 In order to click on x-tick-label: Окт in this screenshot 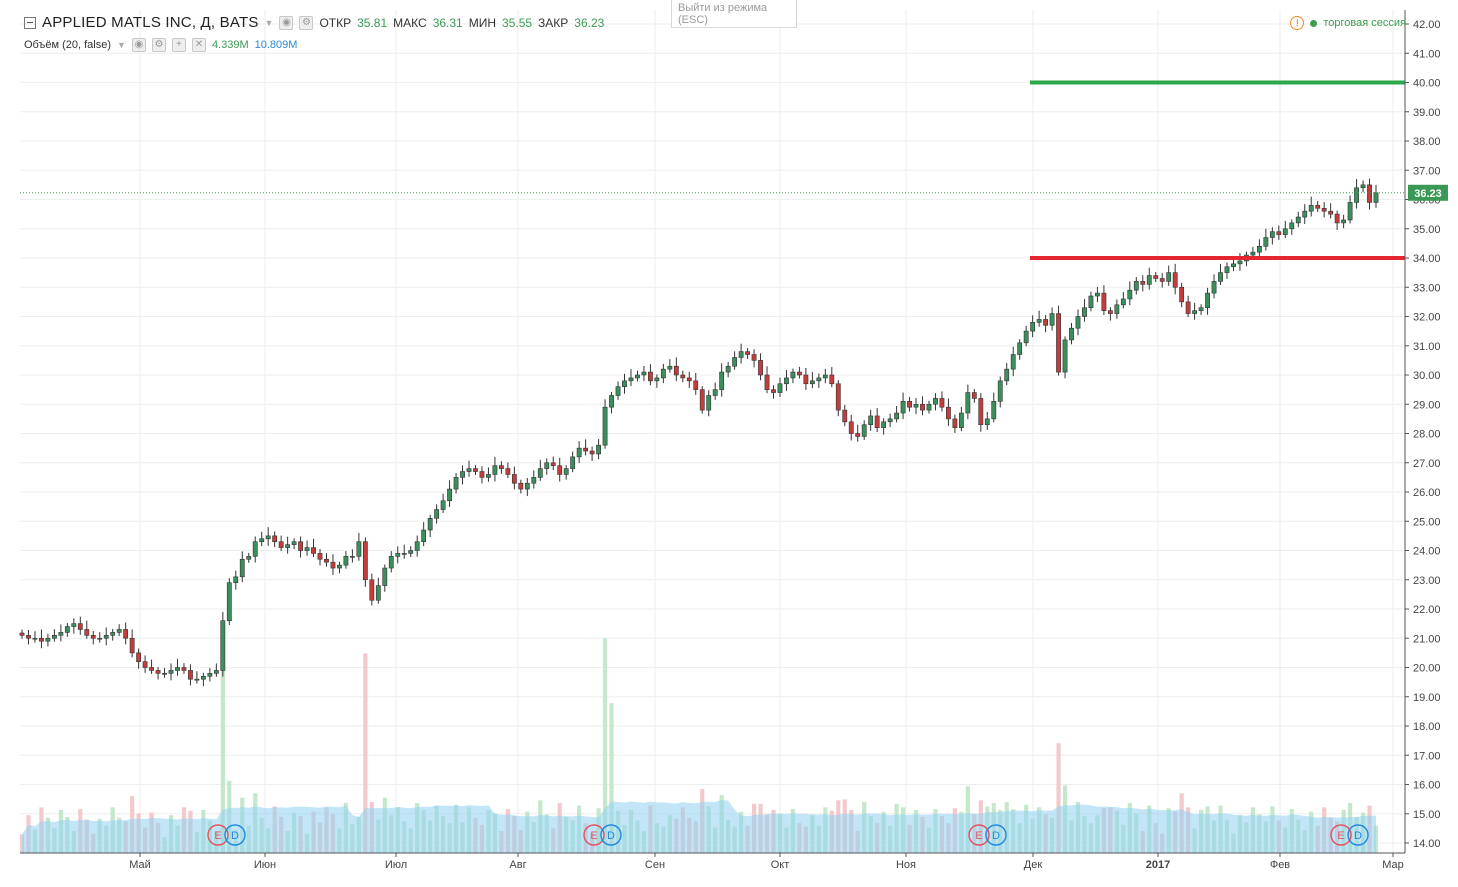, I will do `click(780, 865)`.